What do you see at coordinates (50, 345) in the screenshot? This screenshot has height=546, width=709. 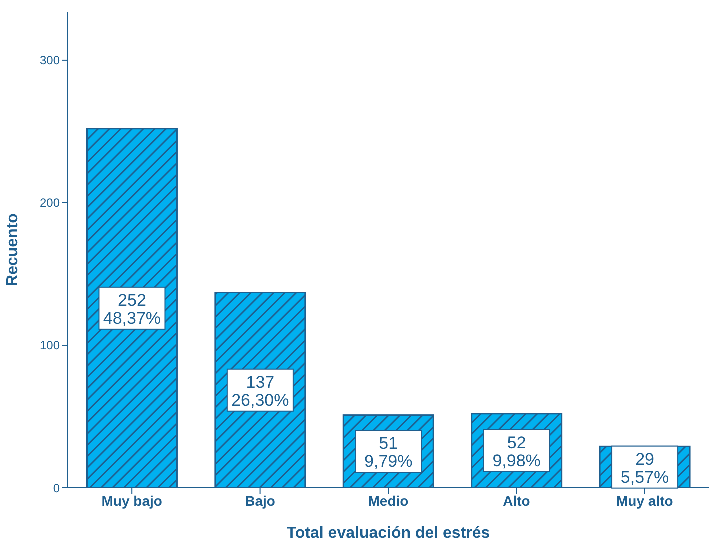 I see `y-tick-label: 100` at bounding box center [50, 345].